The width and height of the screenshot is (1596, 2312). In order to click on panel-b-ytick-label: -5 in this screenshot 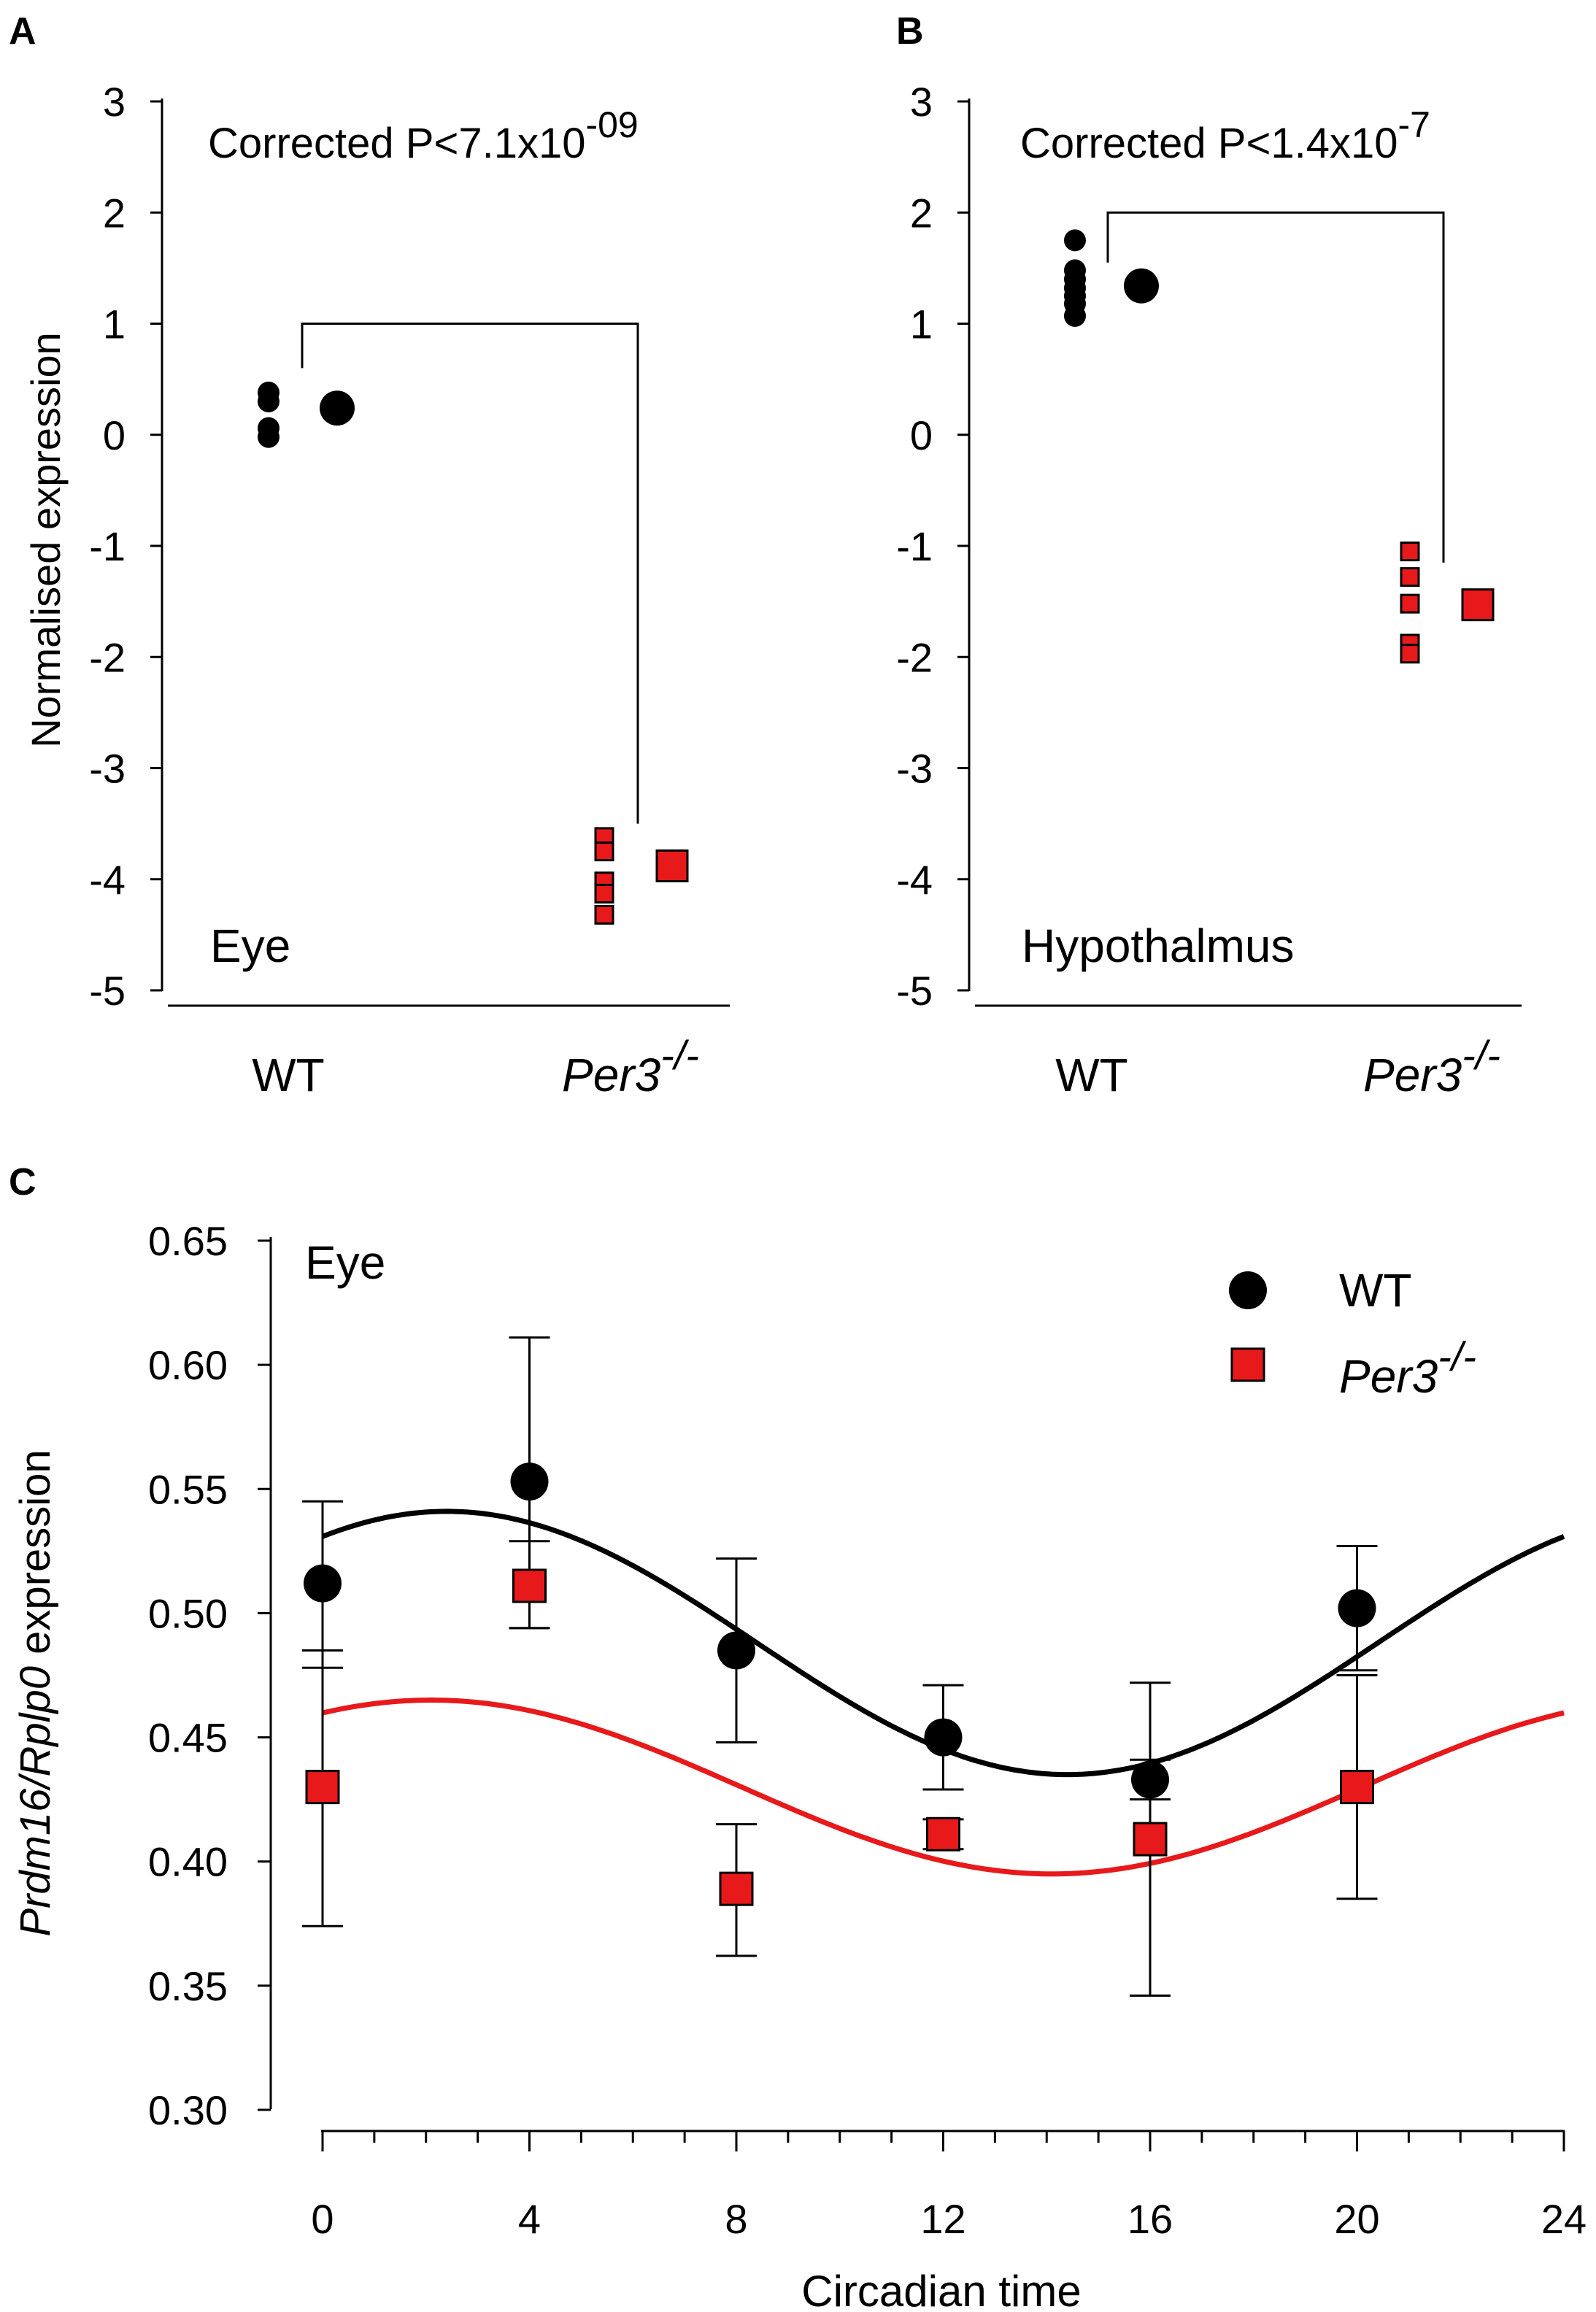, I will do `click(914, 991)`.